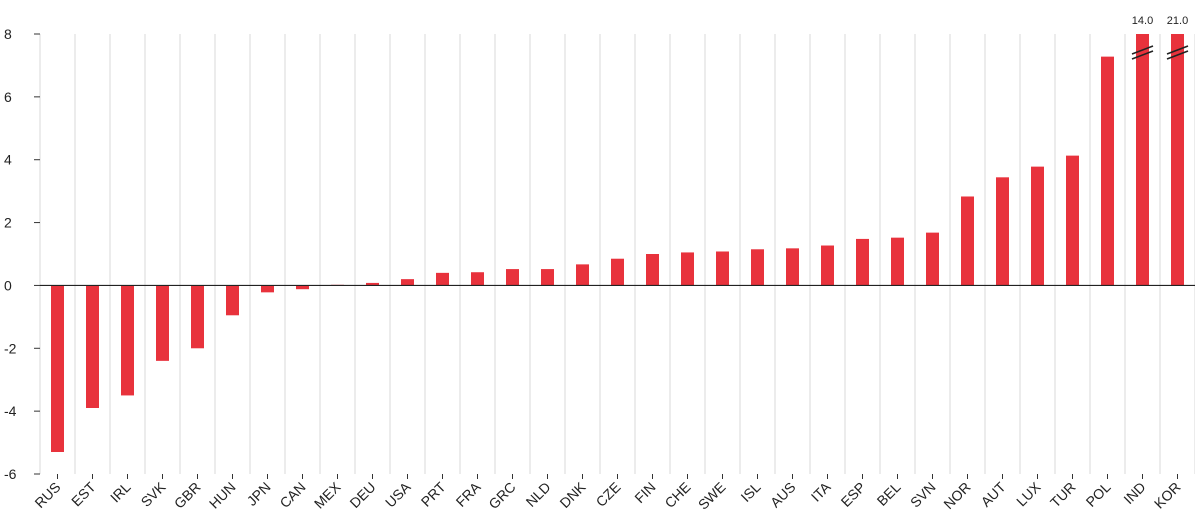 This screenshot has width=1195, height=514. I want to click on x-tick-label: ESP, so click(852, 494).